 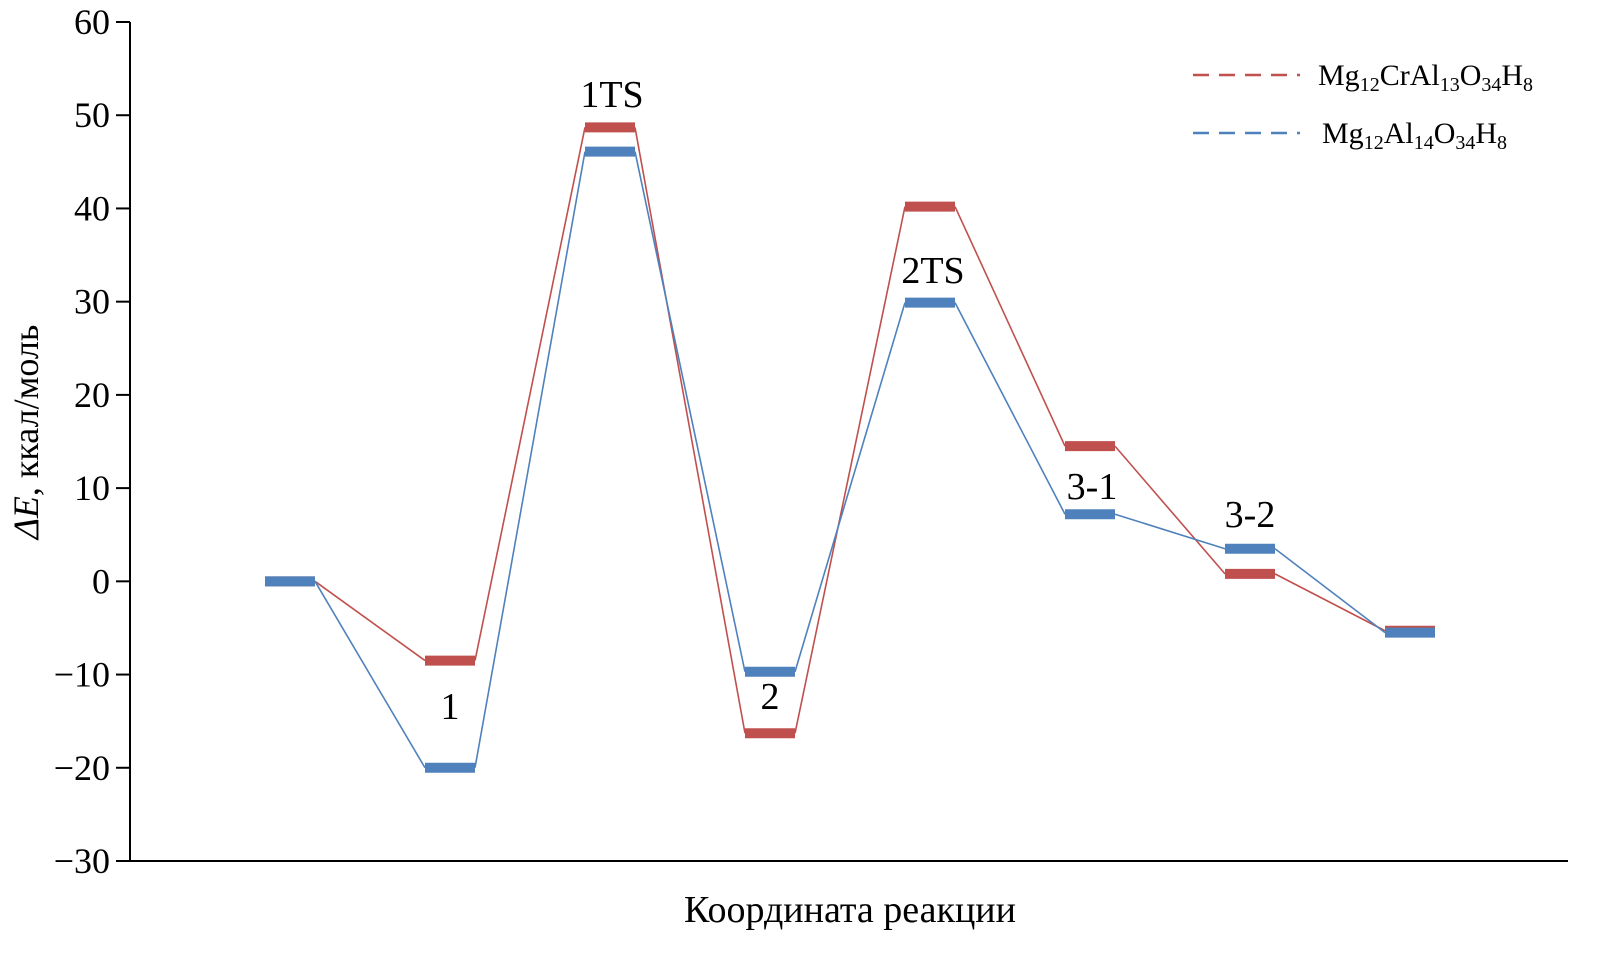 I want to click on y-tick-label: 40, so click(x=92, y=208).